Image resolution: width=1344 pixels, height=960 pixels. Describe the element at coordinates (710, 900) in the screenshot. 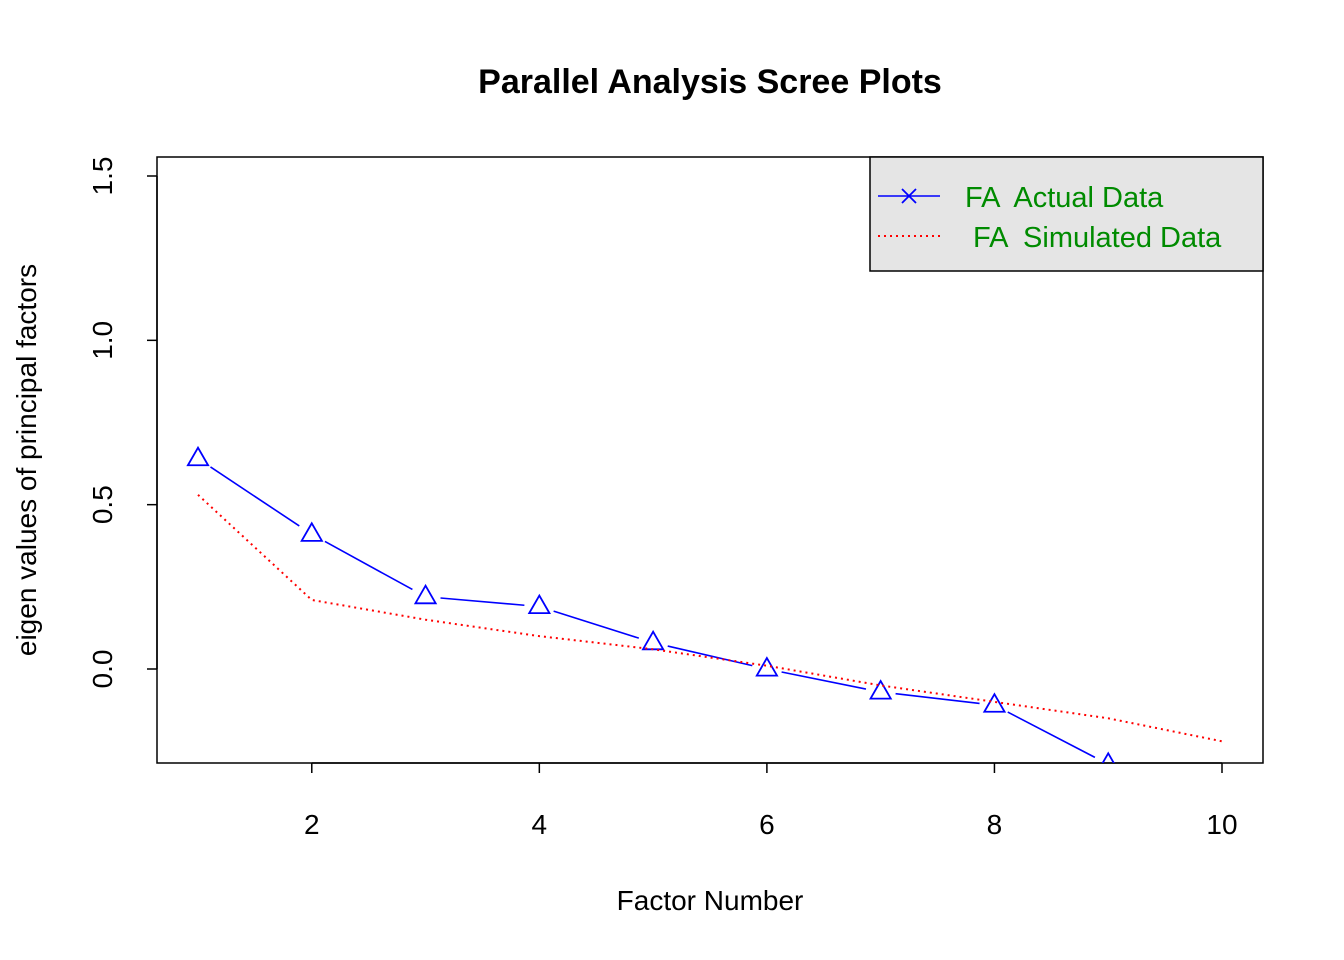

I see `x-axis-label: Factor Number` at that location.